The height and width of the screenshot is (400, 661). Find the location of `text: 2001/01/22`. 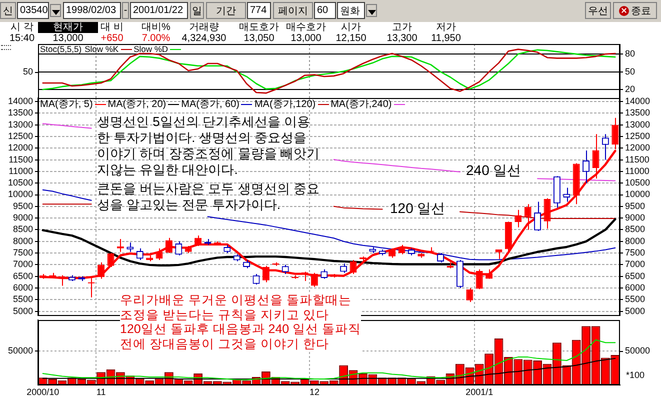

text: 2001/01/22 is located at coordinates (158, 10).